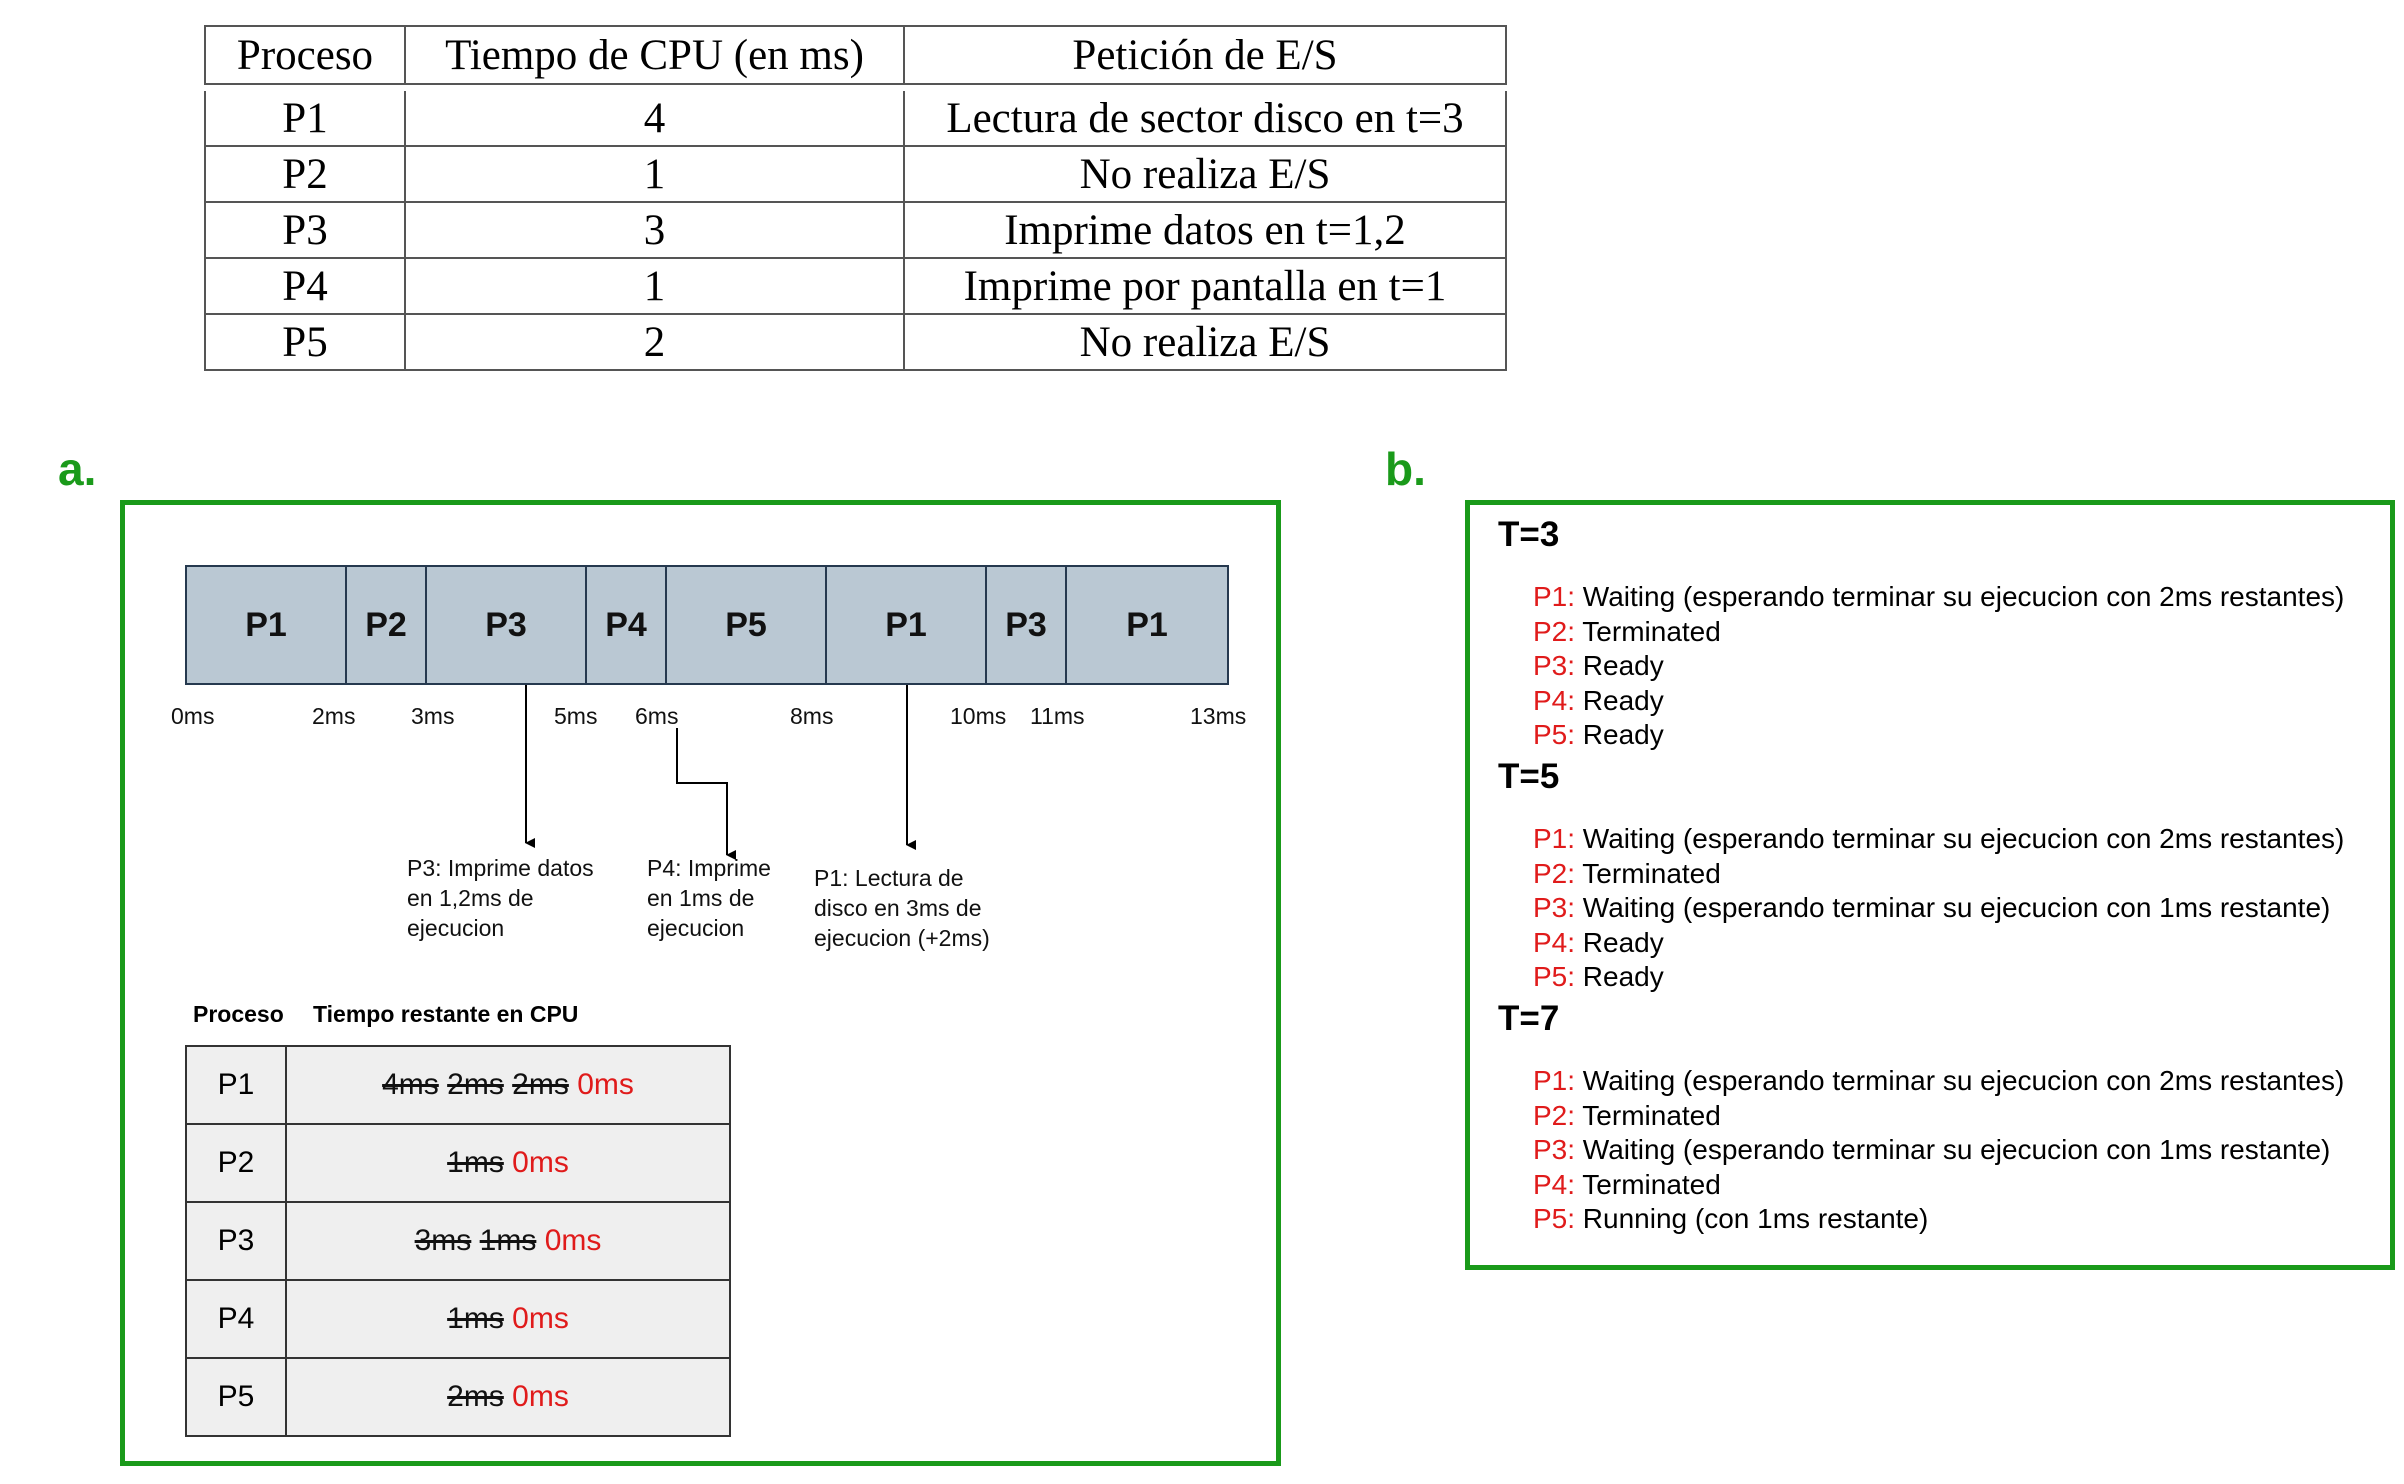  What do you see at coordinates (1554, 1080) in the screenshot?
I see `process-label: P1:` at bounding box center [1554, 1080].